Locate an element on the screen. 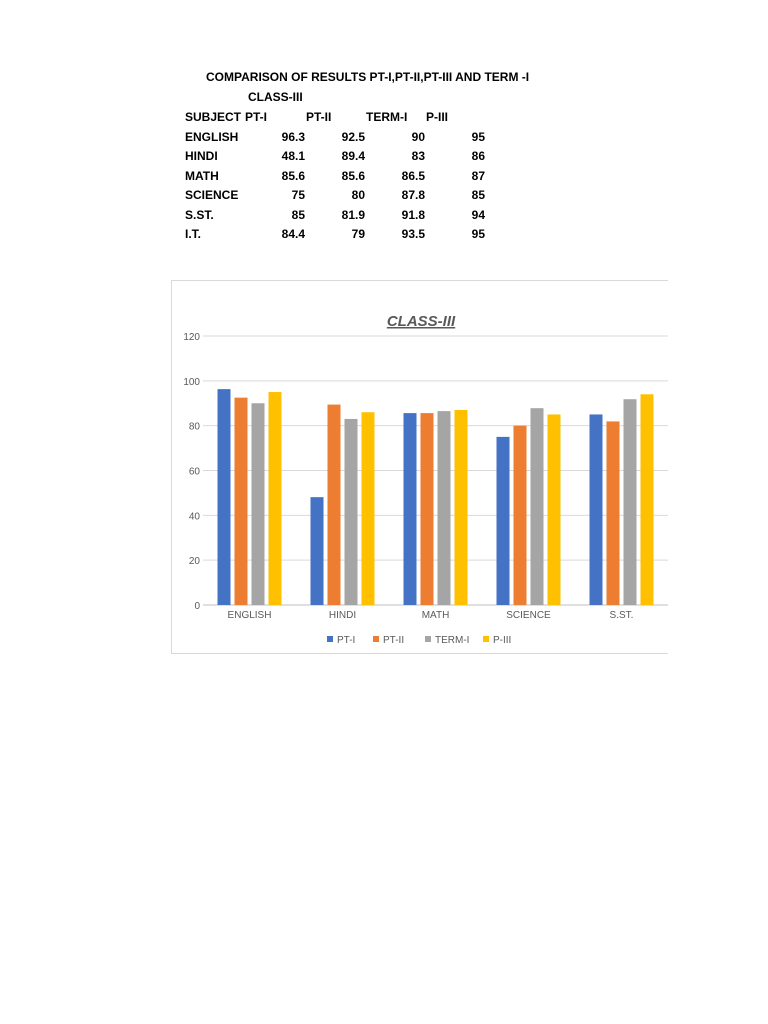  table-cell: HINDI is located at coordinates (201, 156).